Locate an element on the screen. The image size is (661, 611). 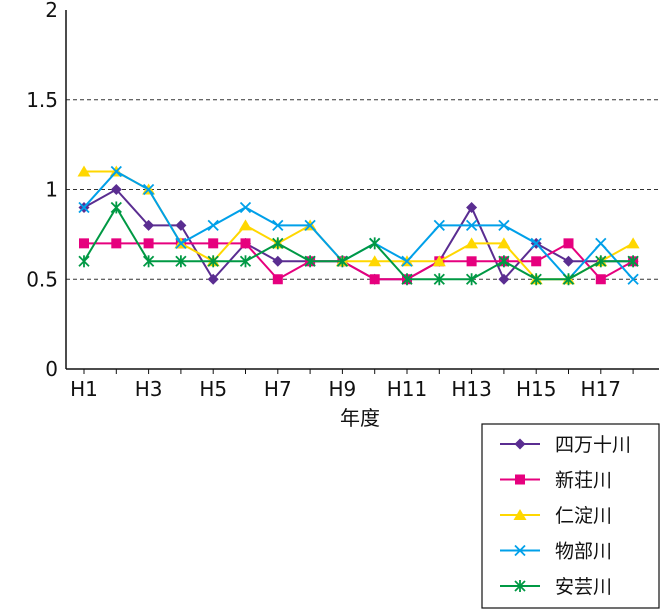
x-tick-label: H11 is located at coordinates (407, 389).